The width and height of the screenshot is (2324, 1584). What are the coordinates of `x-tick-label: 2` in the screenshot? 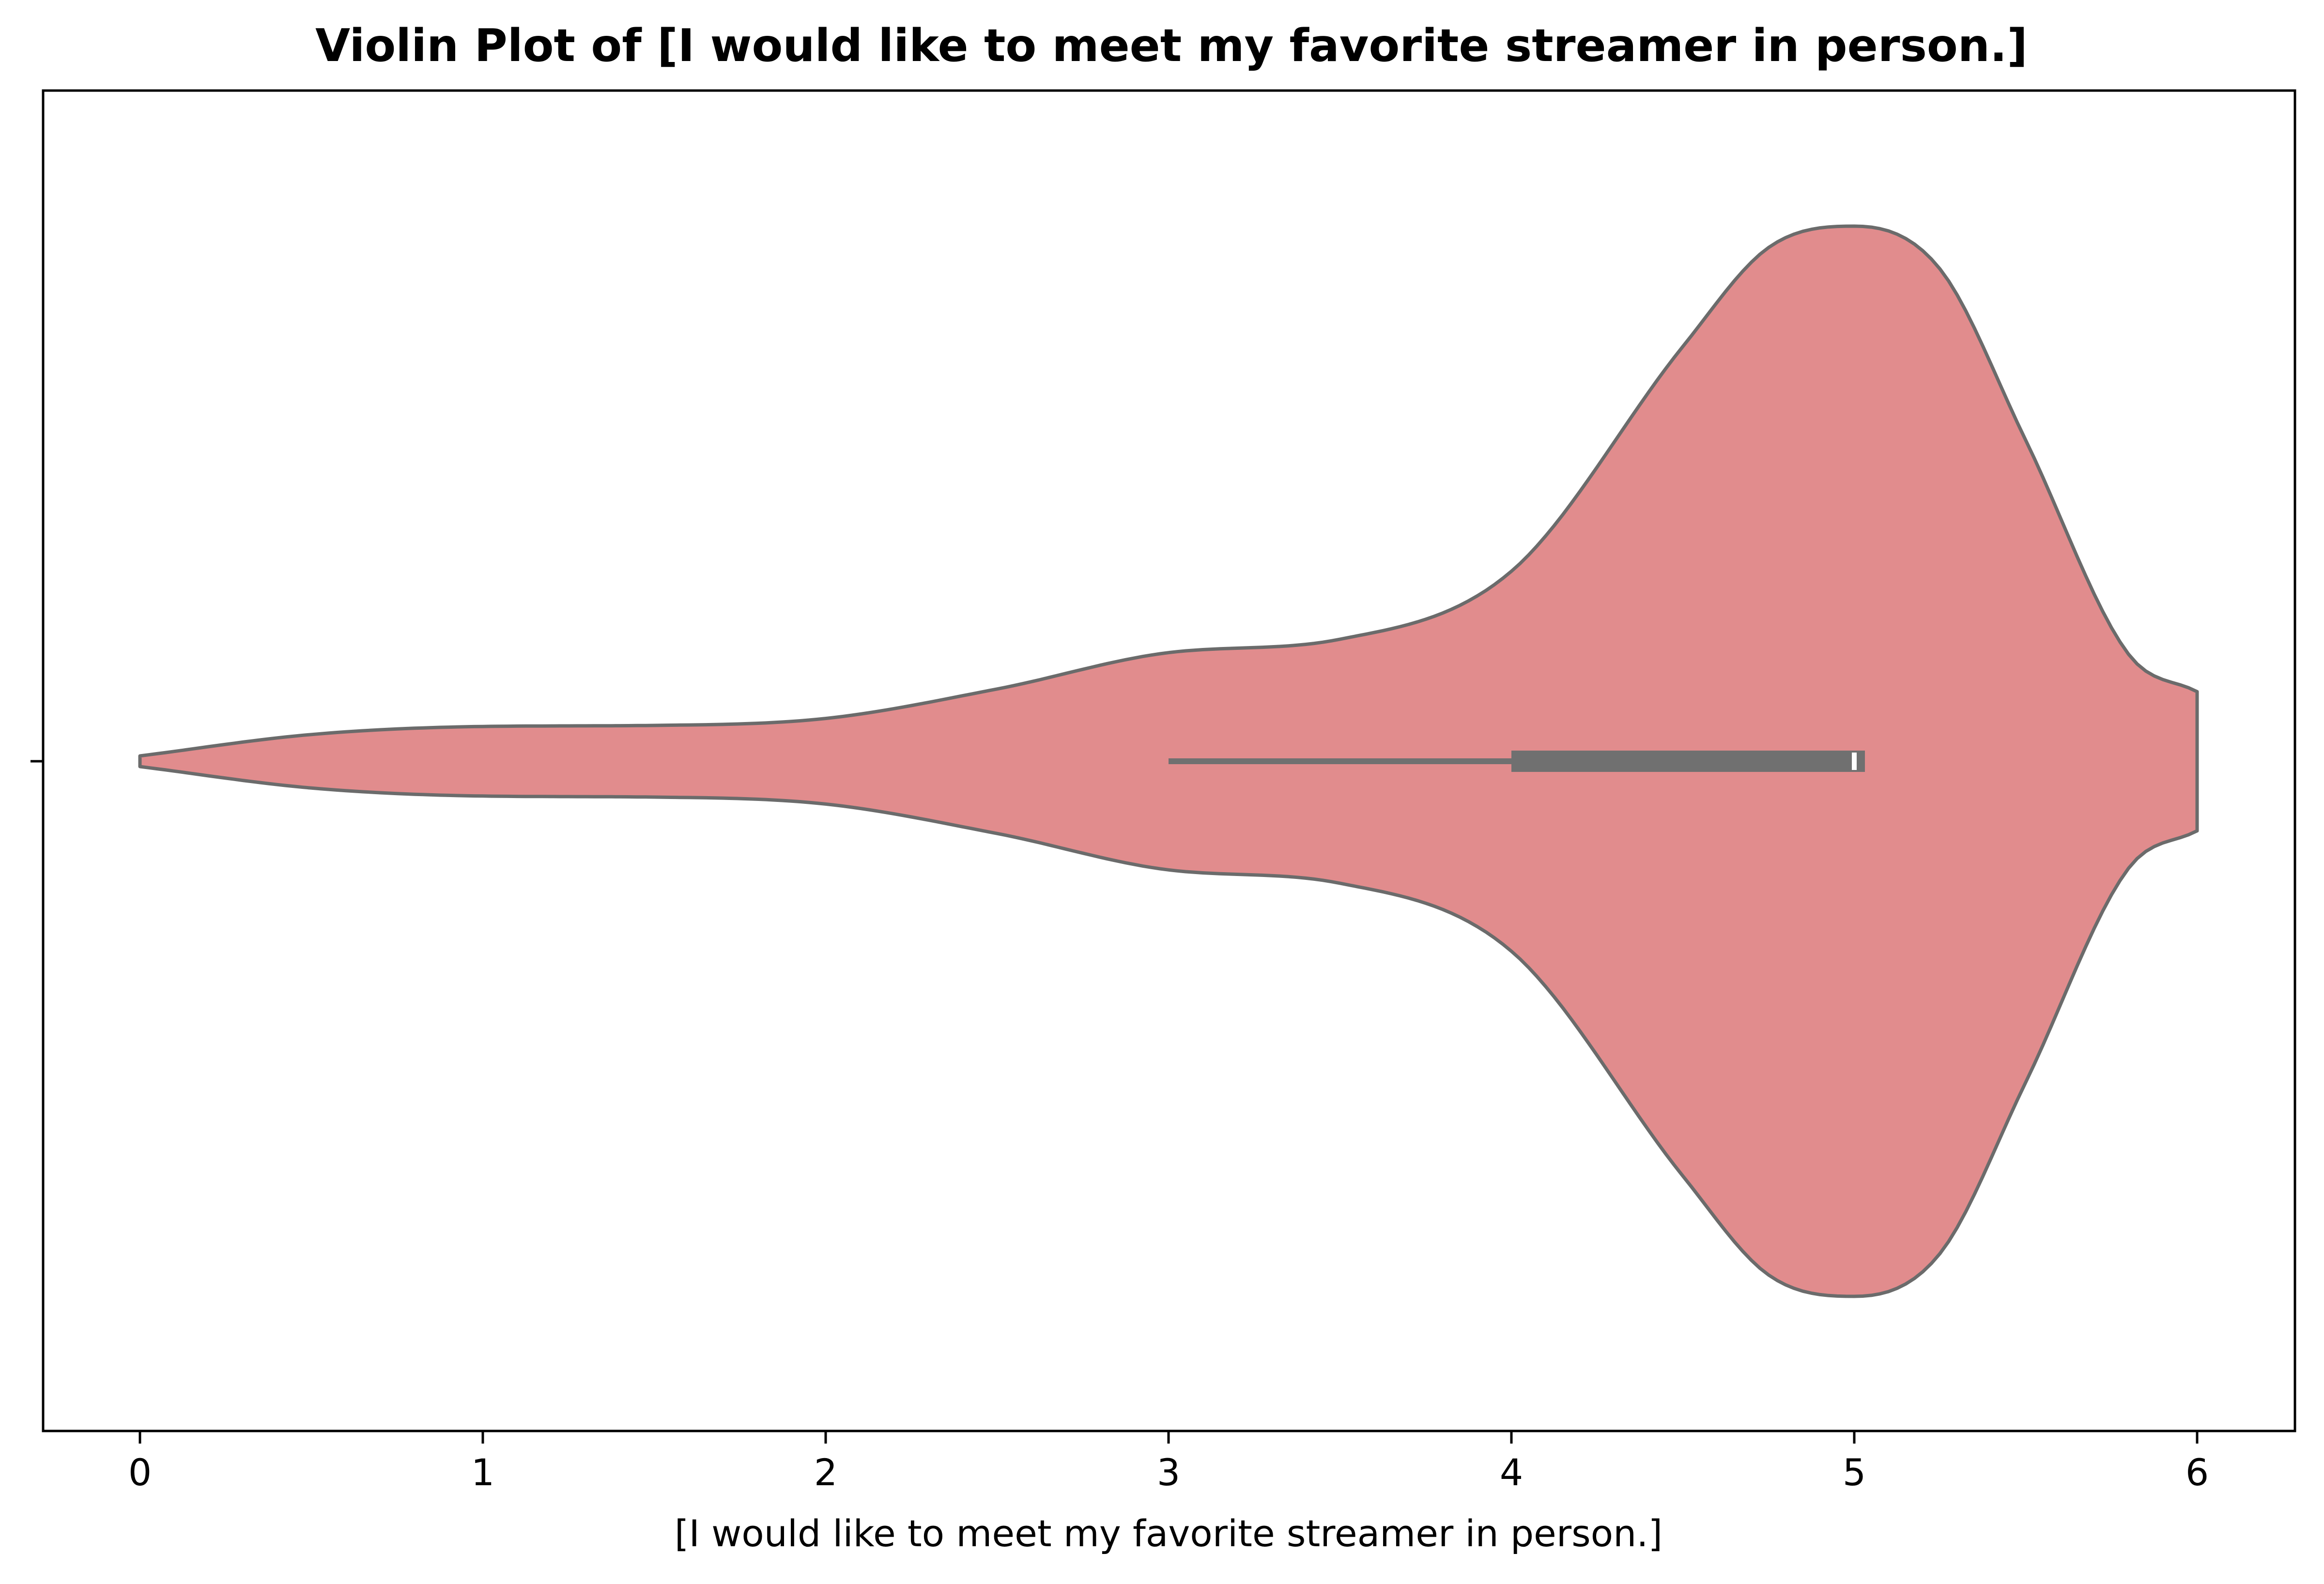 It's located at (826, 1472).